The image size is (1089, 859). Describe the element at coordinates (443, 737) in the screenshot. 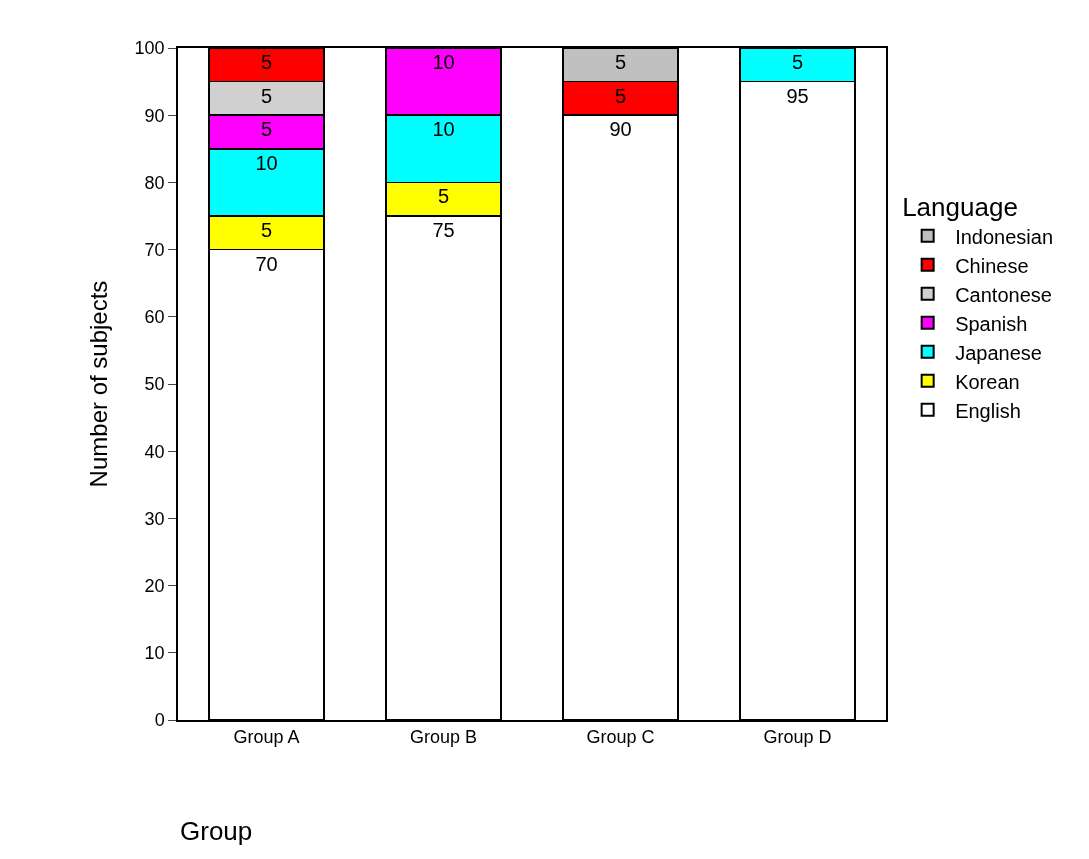

I see `x-tick-label: Group B` at that location.